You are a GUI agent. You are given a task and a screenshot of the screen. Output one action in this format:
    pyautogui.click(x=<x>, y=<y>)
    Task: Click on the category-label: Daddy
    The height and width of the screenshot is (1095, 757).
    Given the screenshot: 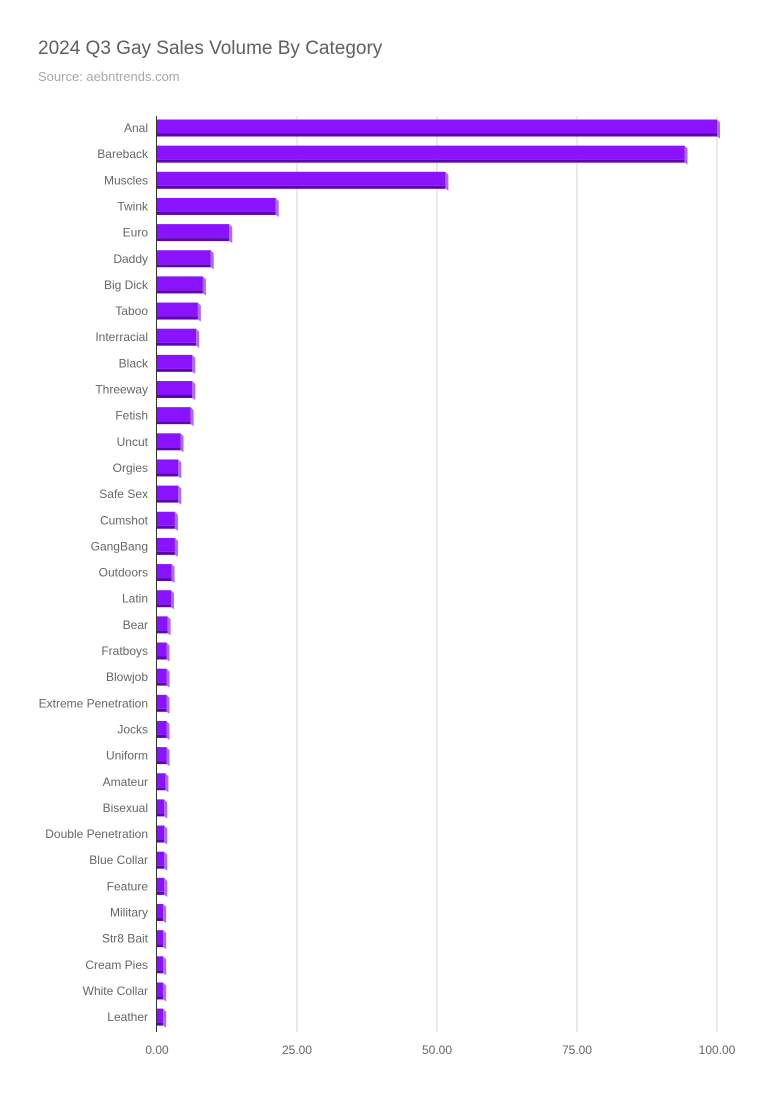 What is the action you would take?
    pyautogui.click(x=130, y=259)
    